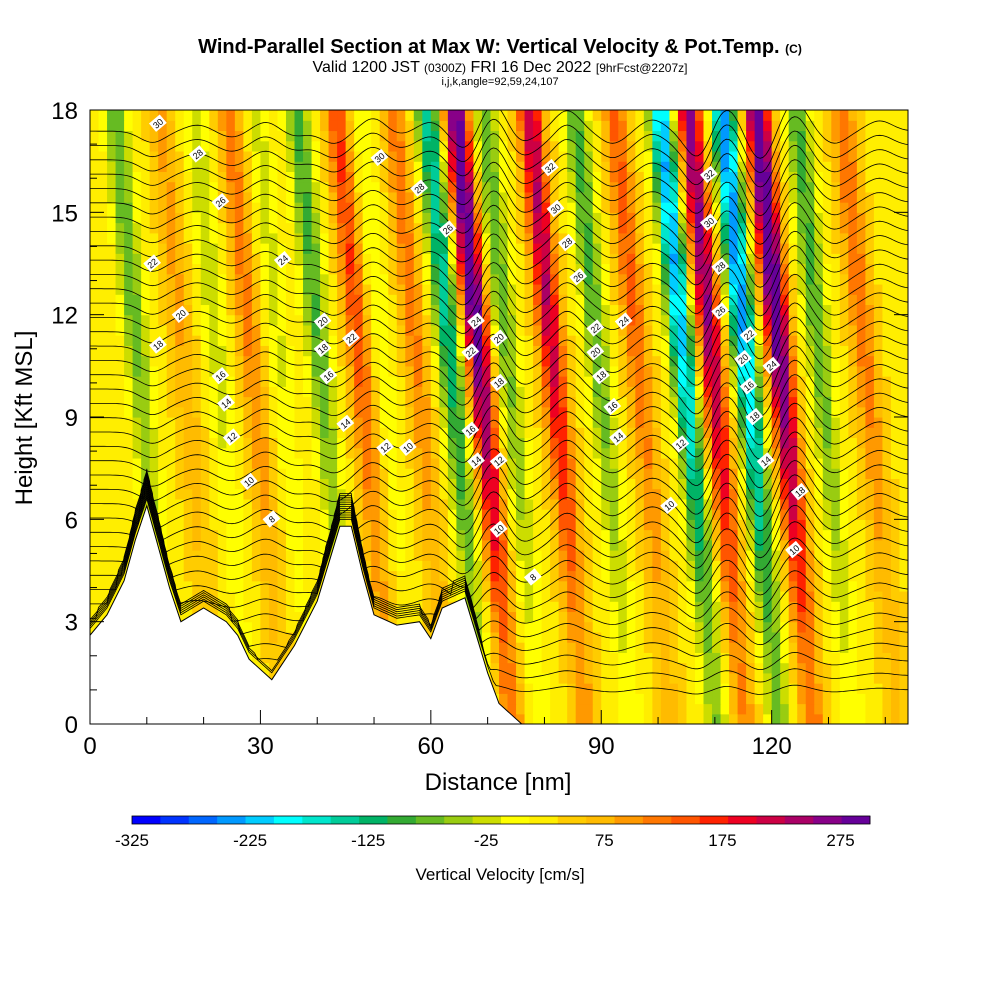  Describe the element at coordinates (641, 68) in the screenshot. I see `forecast-info: [9hrFcst@2207z]` at that location.